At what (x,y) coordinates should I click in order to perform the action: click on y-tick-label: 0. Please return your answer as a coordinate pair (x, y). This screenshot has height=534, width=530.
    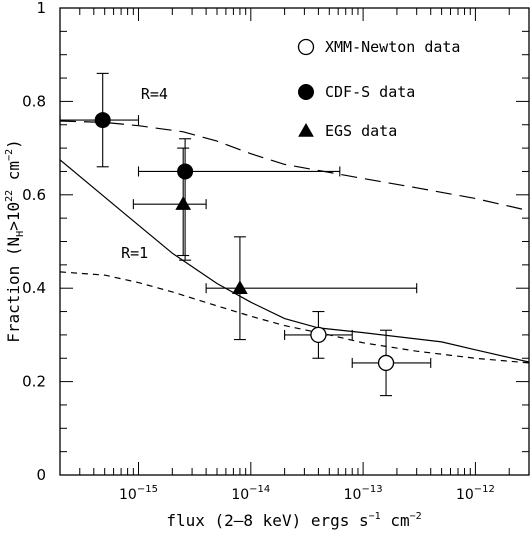
    Looking at the image, I should click on (41, 475).